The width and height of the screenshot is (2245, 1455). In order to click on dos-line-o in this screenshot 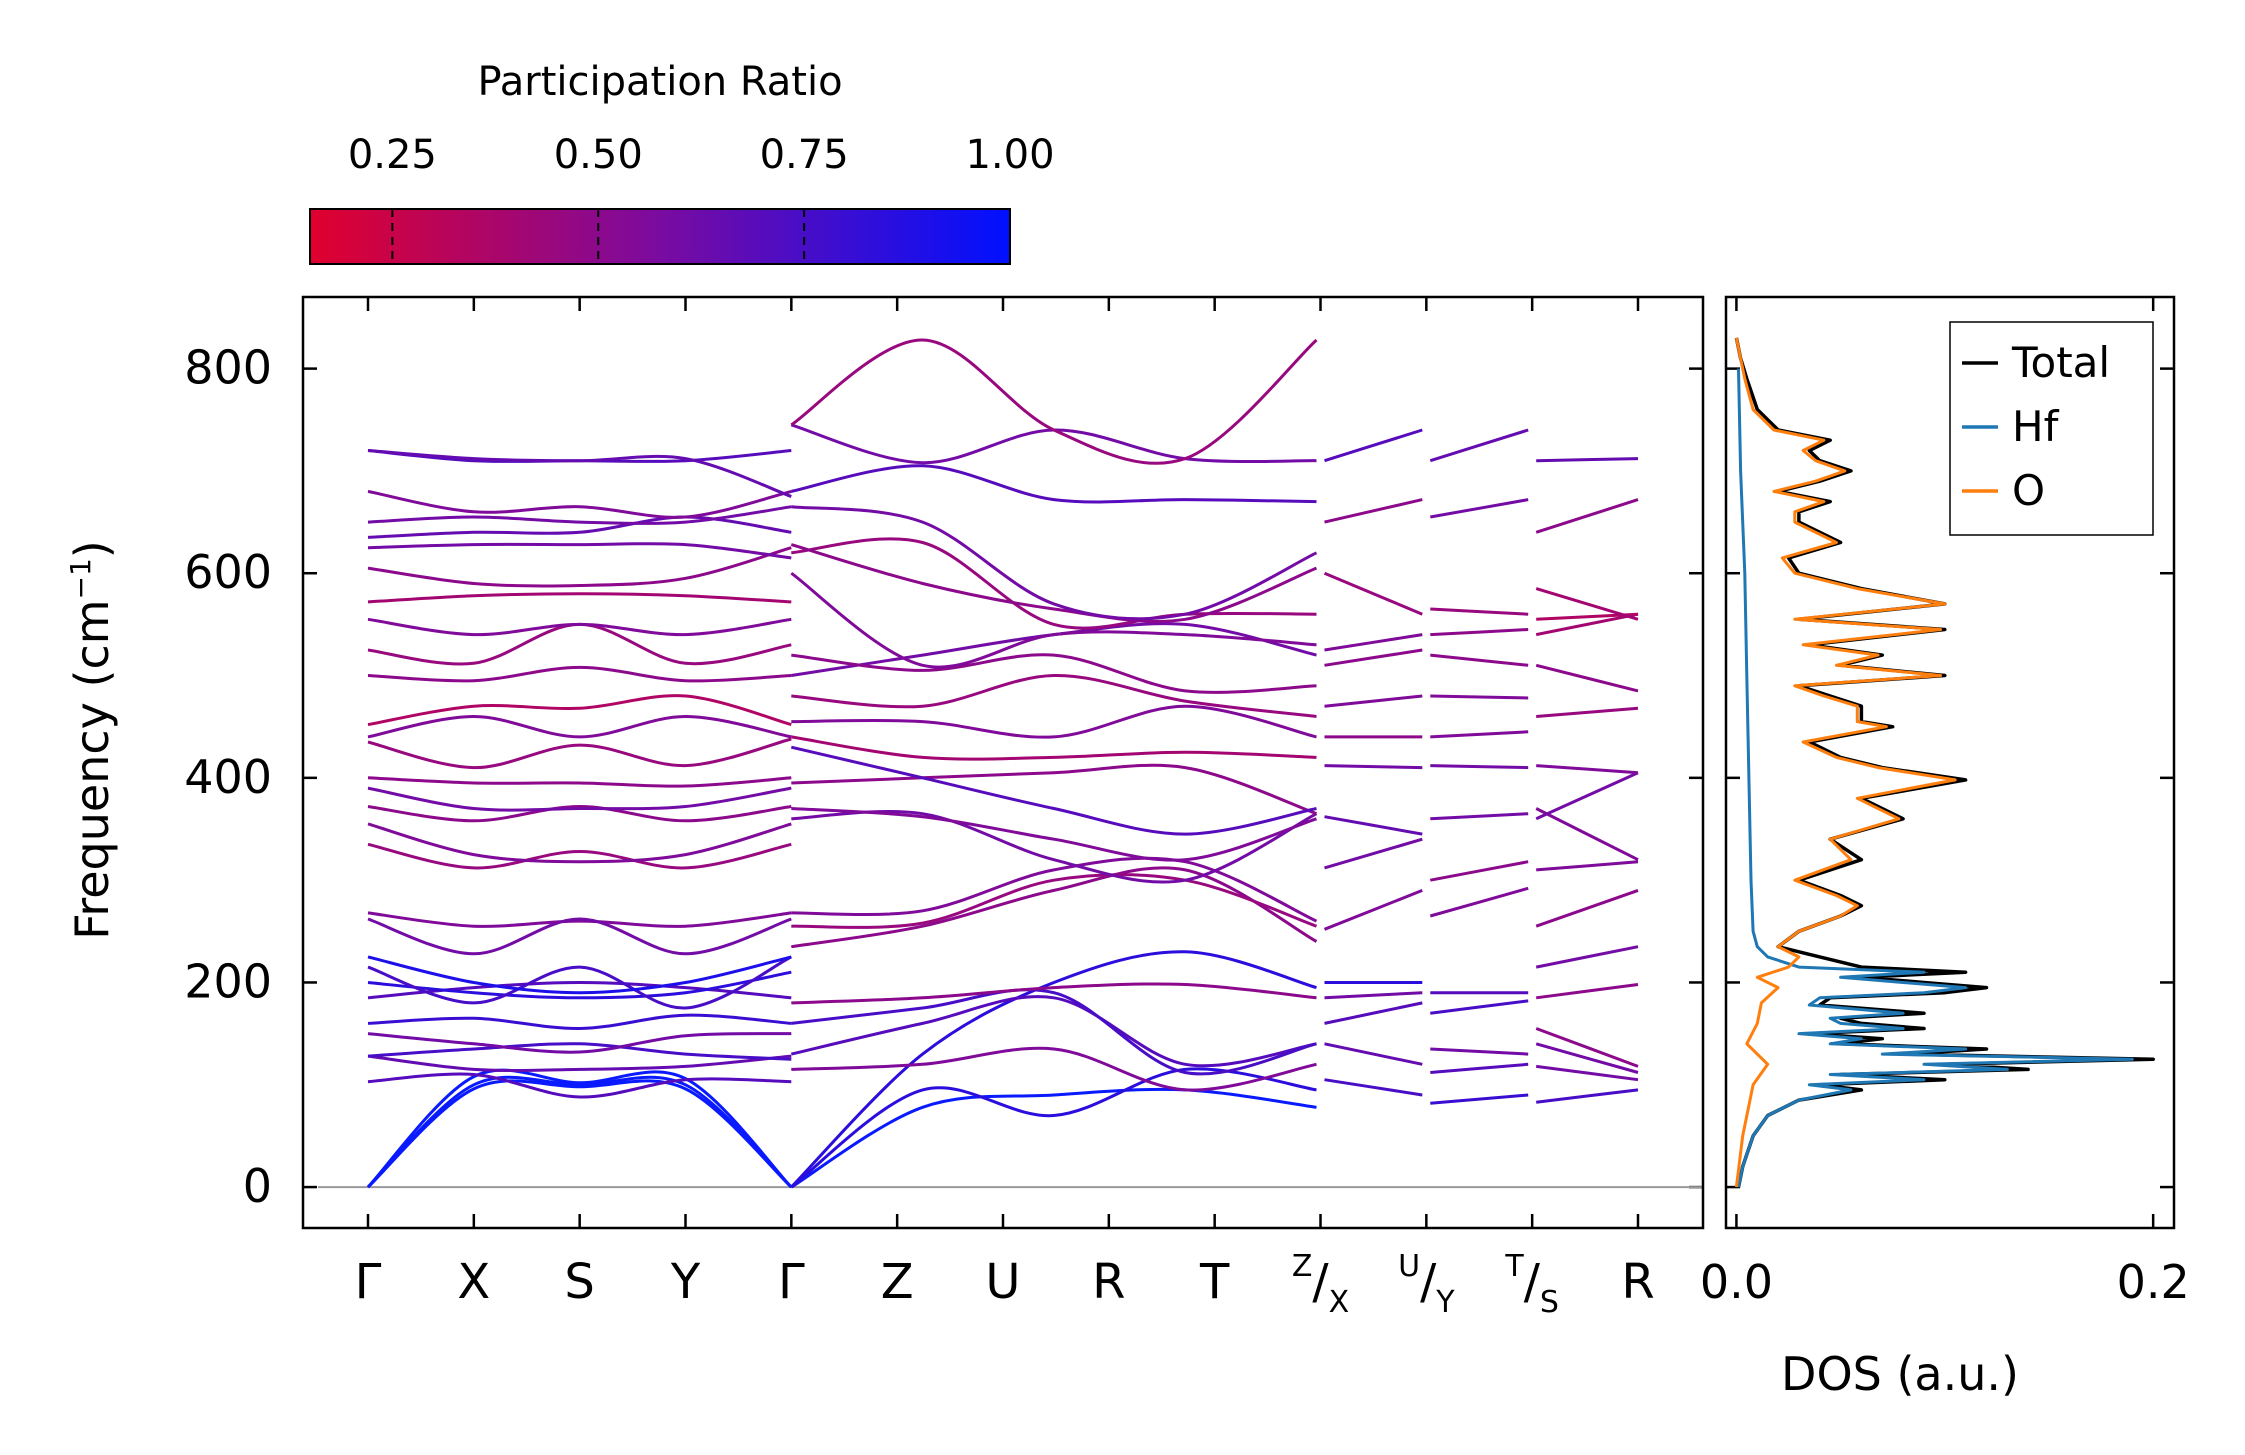, I will do `click(1845, 762)`.